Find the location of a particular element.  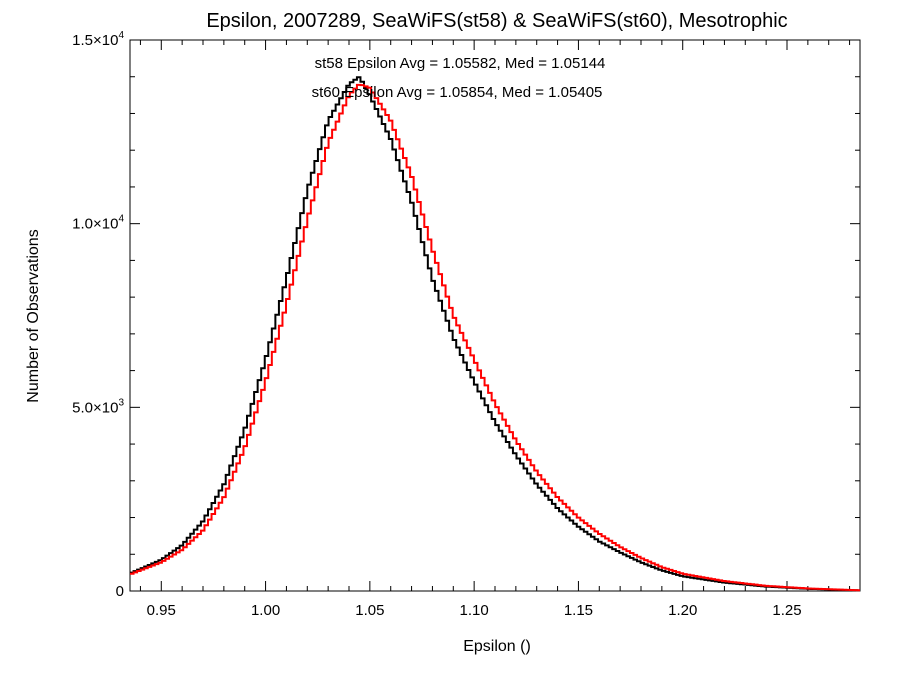

y-axis-label: Number of Observations is located at coordinates (33, 315).